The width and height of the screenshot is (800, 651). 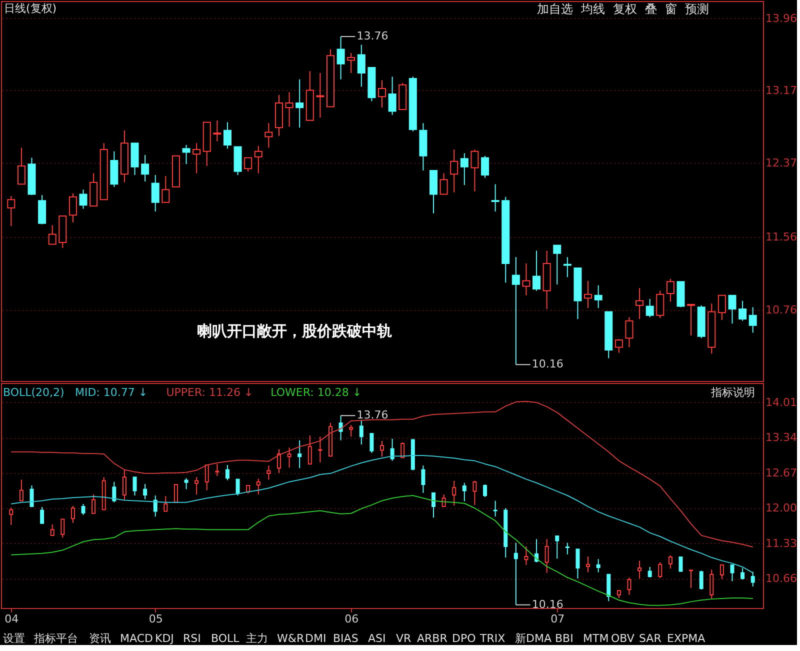 I want to click on text: RSI, so click(x=192, y=638).